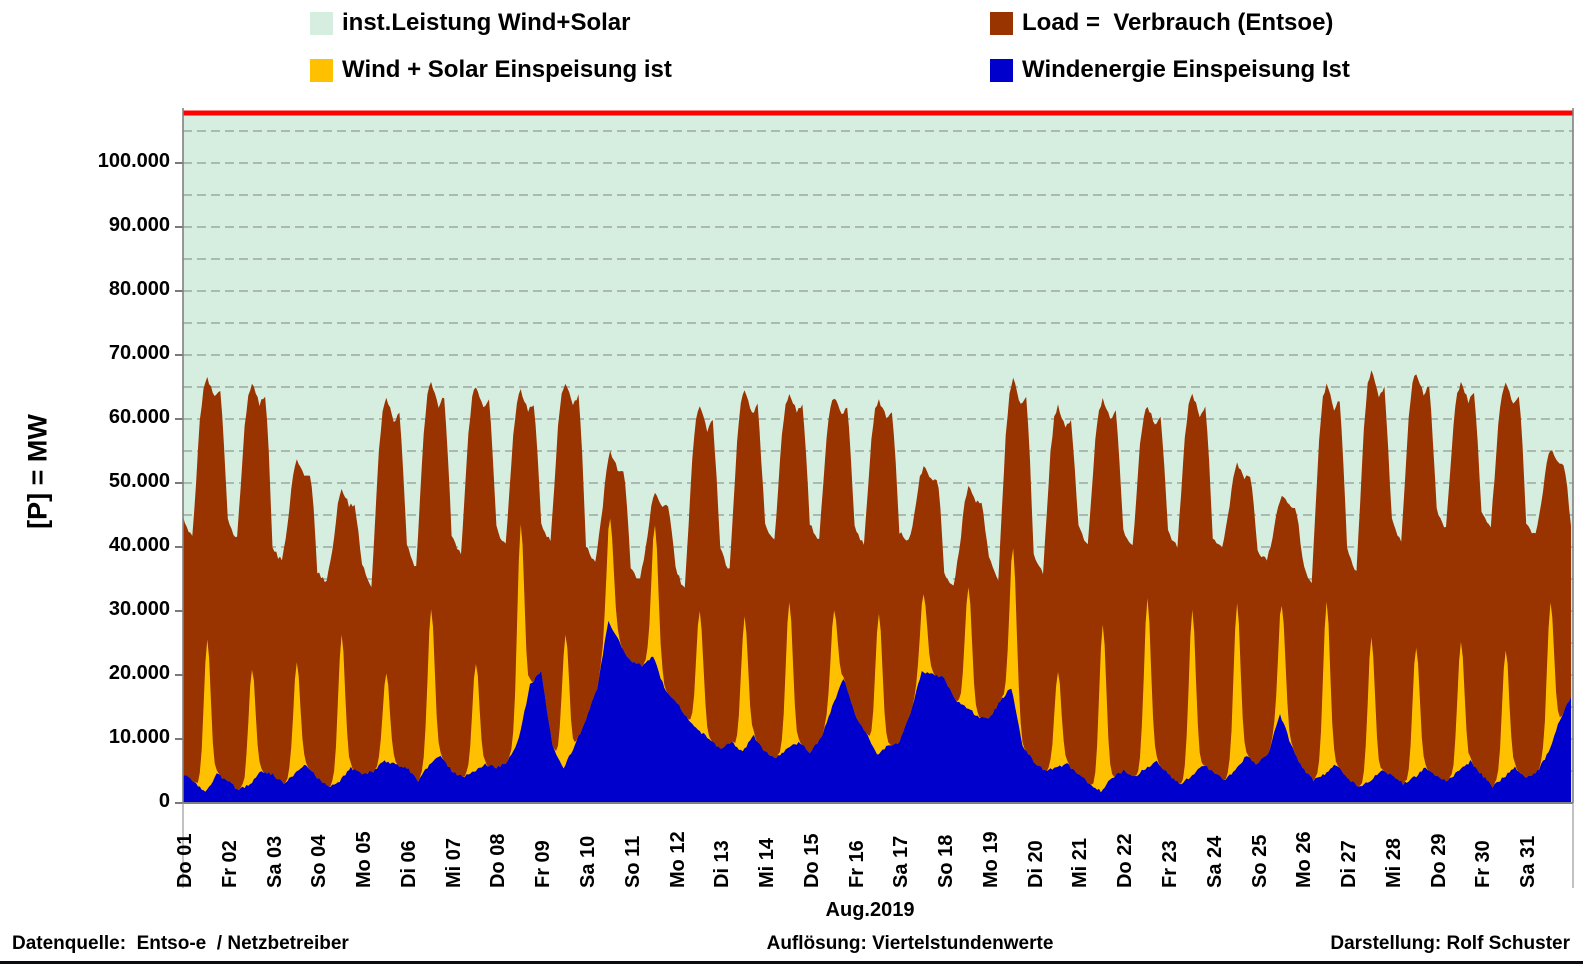 Image resolution: width=1583 pixels, height=967 pixels. I want to click on y-tick-label-60000: 60.000, so click(139, 417).